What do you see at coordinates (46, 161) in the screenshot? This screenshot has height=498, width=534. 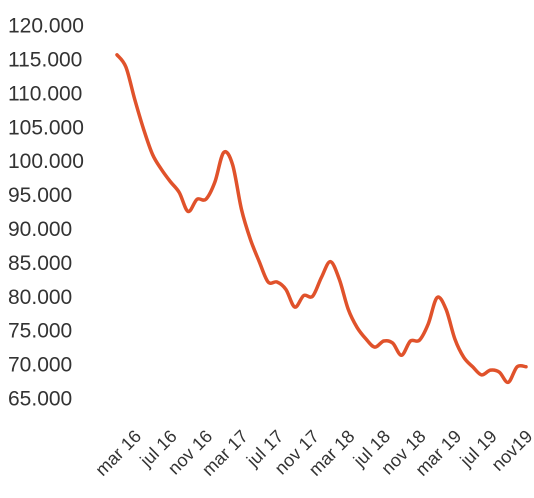 I see `y-tick-label: 100.000` at bounding box center [46, 161].